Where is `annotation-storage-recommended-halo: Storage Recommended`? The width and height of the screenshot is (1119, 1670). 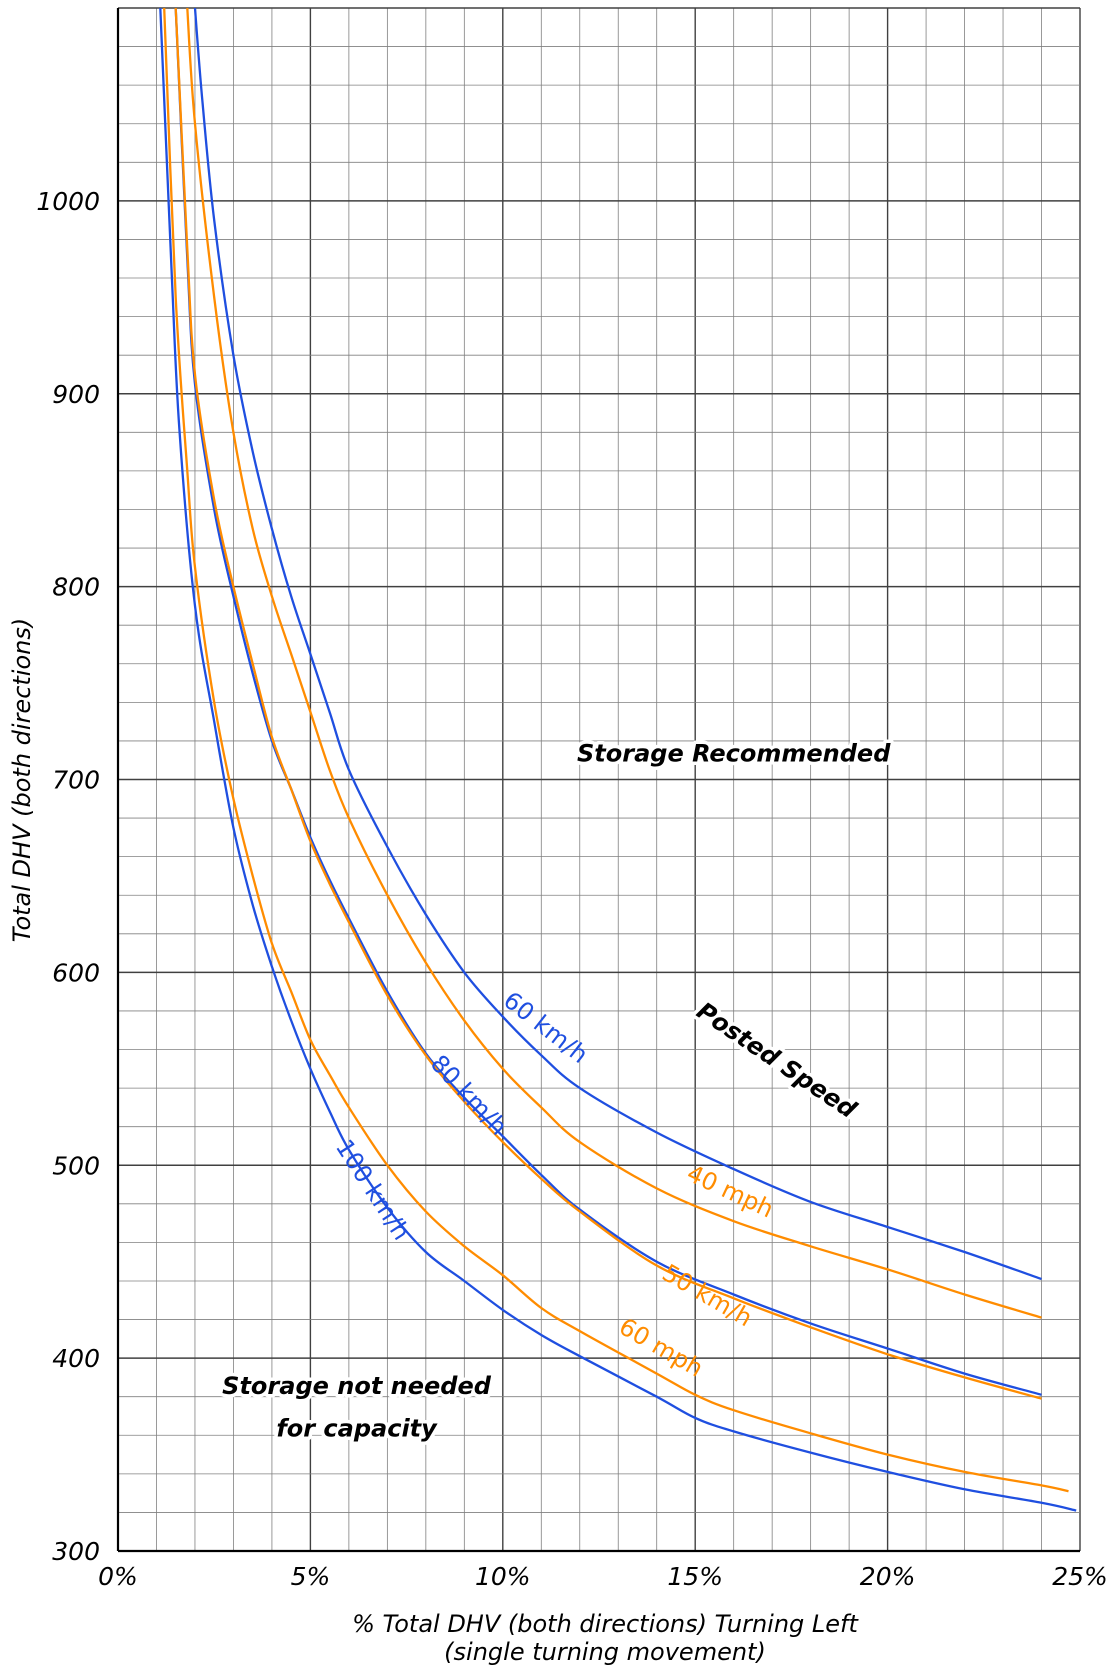
annotation-storage-recommended-halo: Storage Recommended is located at coordinates (734, 753).